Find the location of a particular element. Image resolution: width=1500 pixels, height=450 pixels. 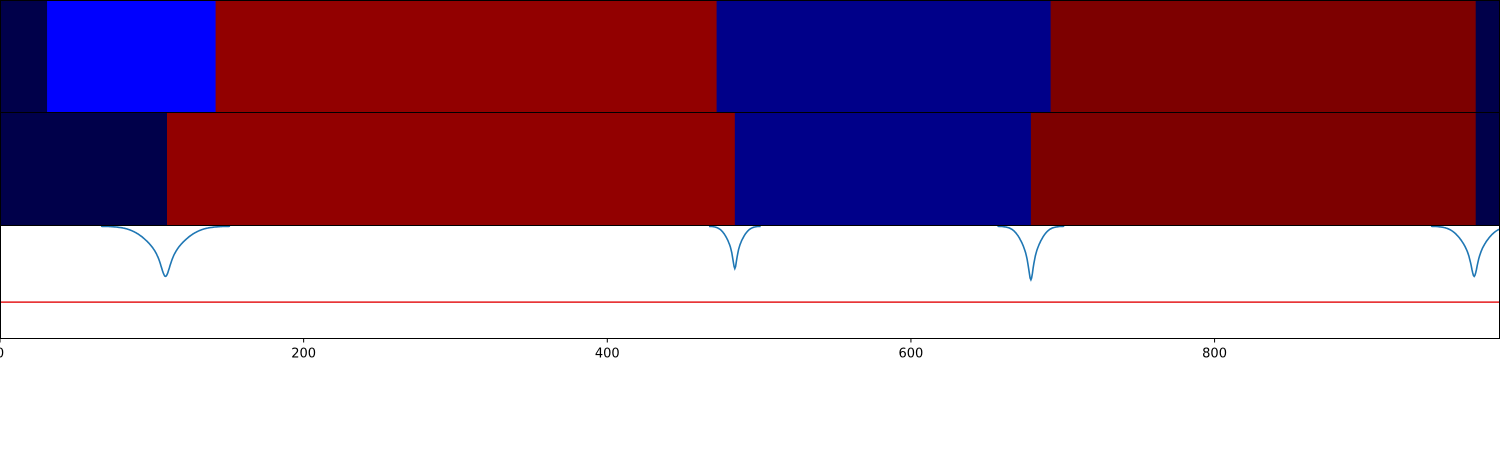

x-tick-label-0: 0 is located at coordinates (2, 354).